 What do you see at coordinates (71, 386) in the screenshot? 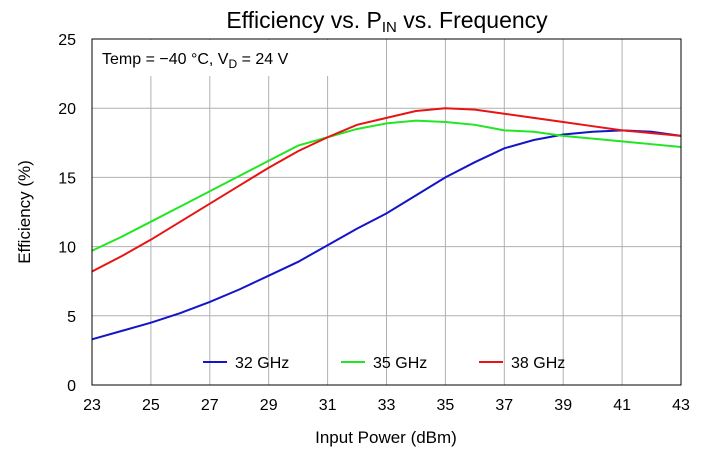
I see `y-tick-label: 0` at bounding box center [71, 386].